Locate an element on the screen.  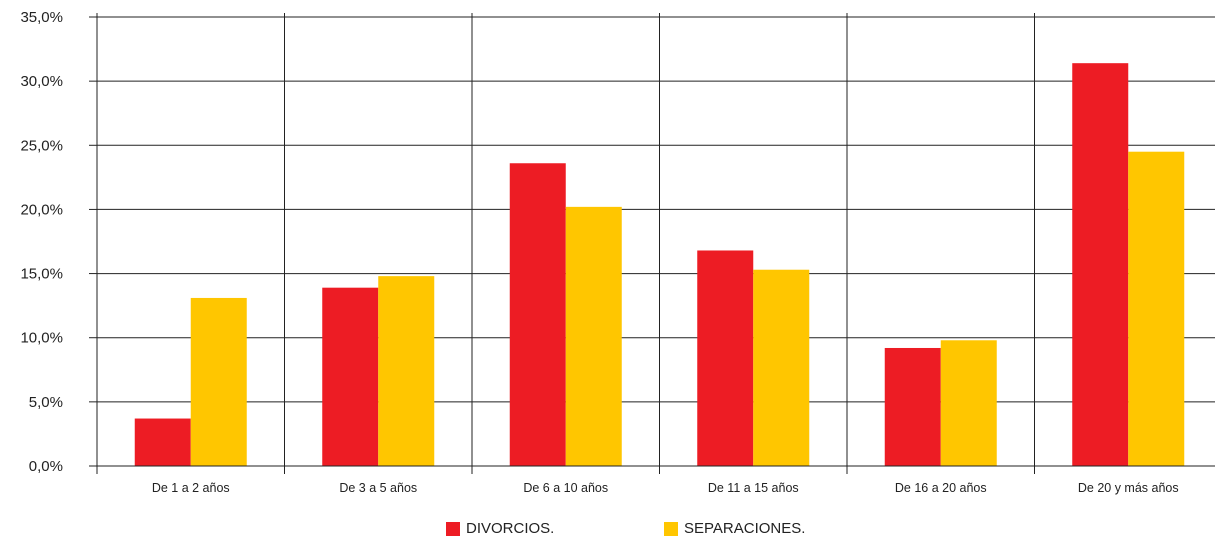
x-tick-label: De 20 y más años is located at coordinates (1128, 488).